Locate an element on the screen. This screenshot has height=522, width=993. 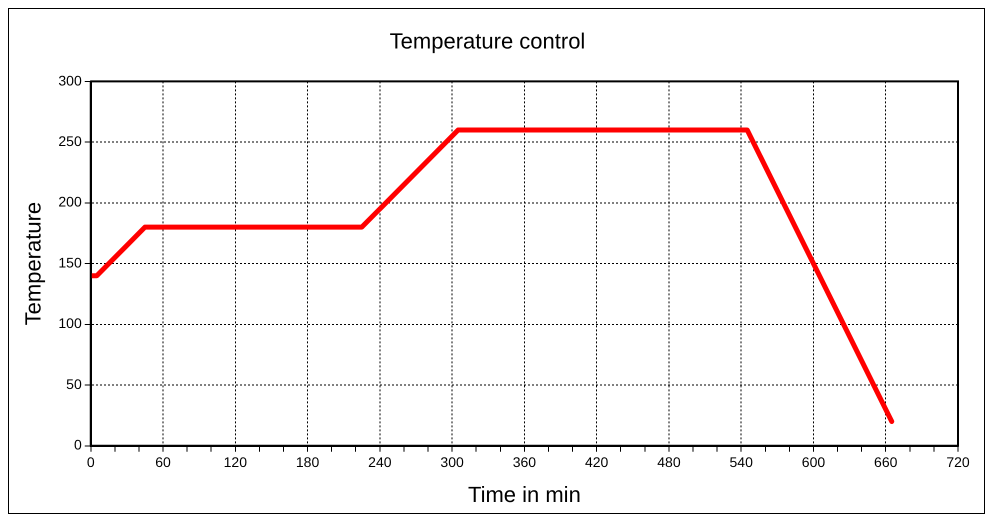
y-tick-label: 300 is located at coordinates (70, 80).